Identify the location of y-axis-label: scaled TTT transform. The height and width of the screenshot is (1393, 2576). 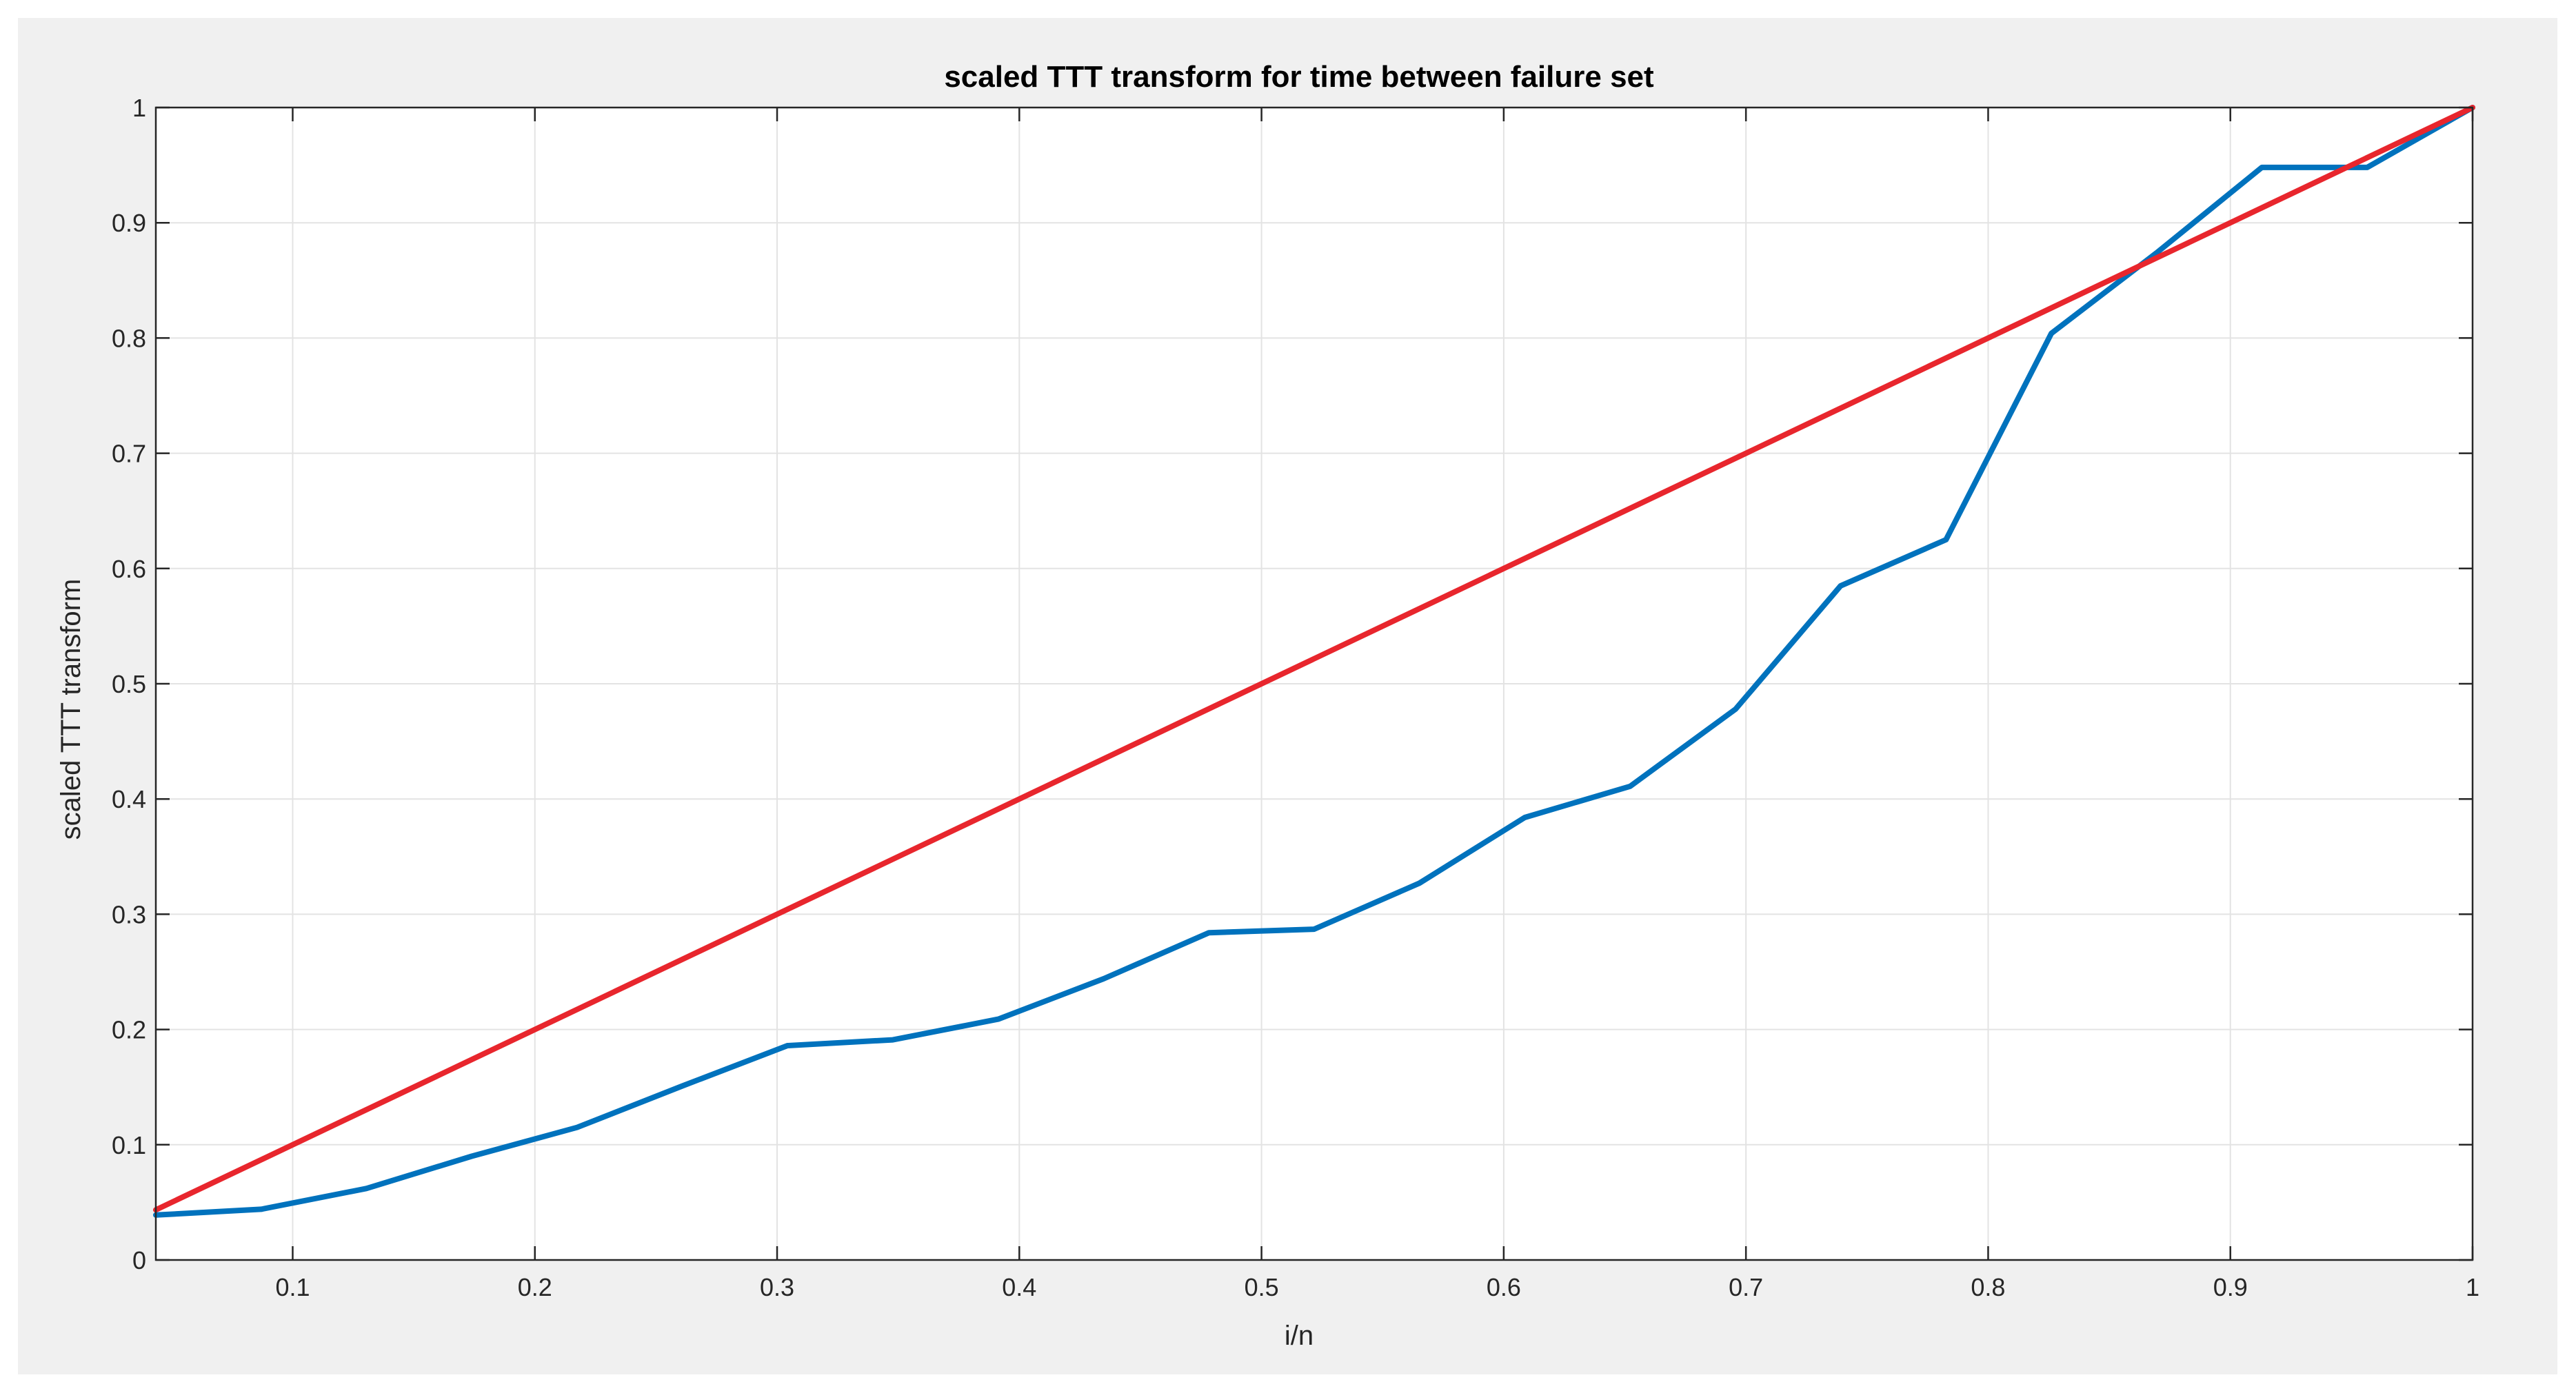
(71, 709).